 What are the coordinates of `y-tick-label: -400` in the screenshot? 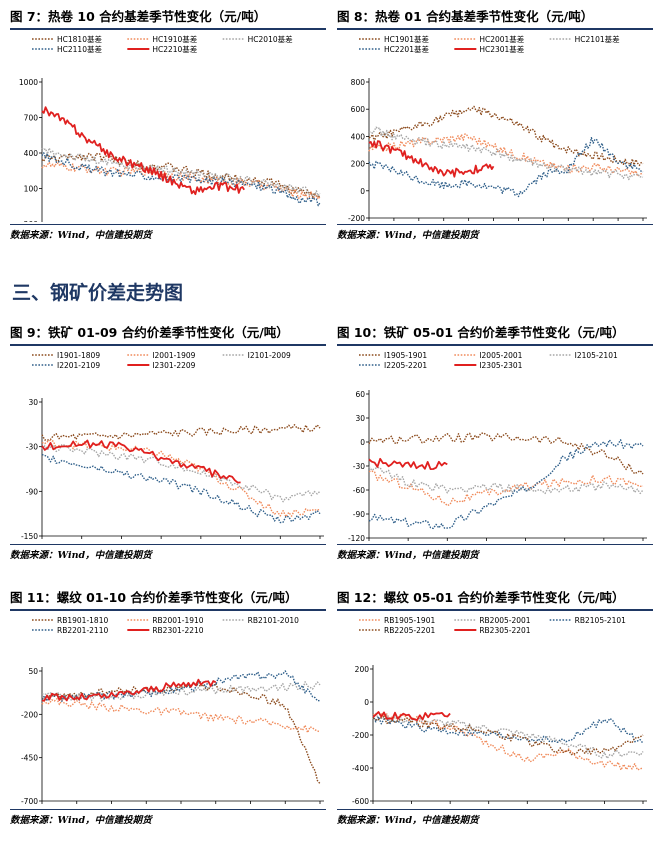 It's located at (360, 768).